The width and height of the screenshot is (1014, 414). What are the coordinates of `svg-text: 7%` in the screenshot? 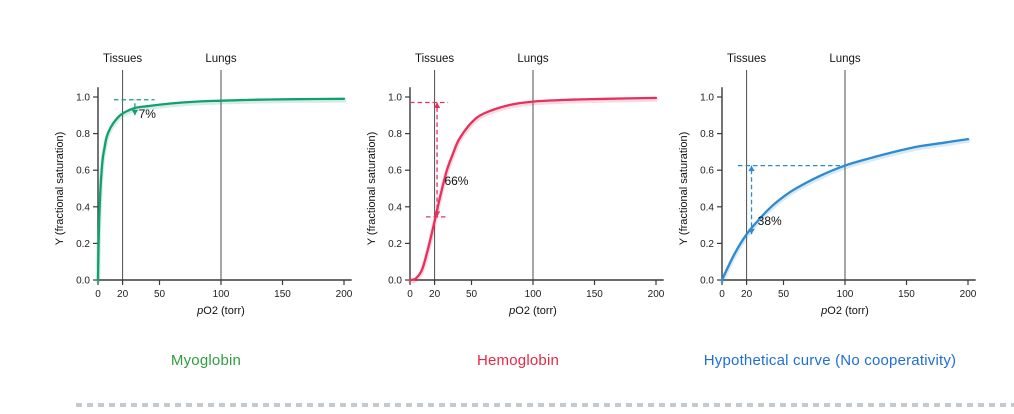 It's located at (148, 114).